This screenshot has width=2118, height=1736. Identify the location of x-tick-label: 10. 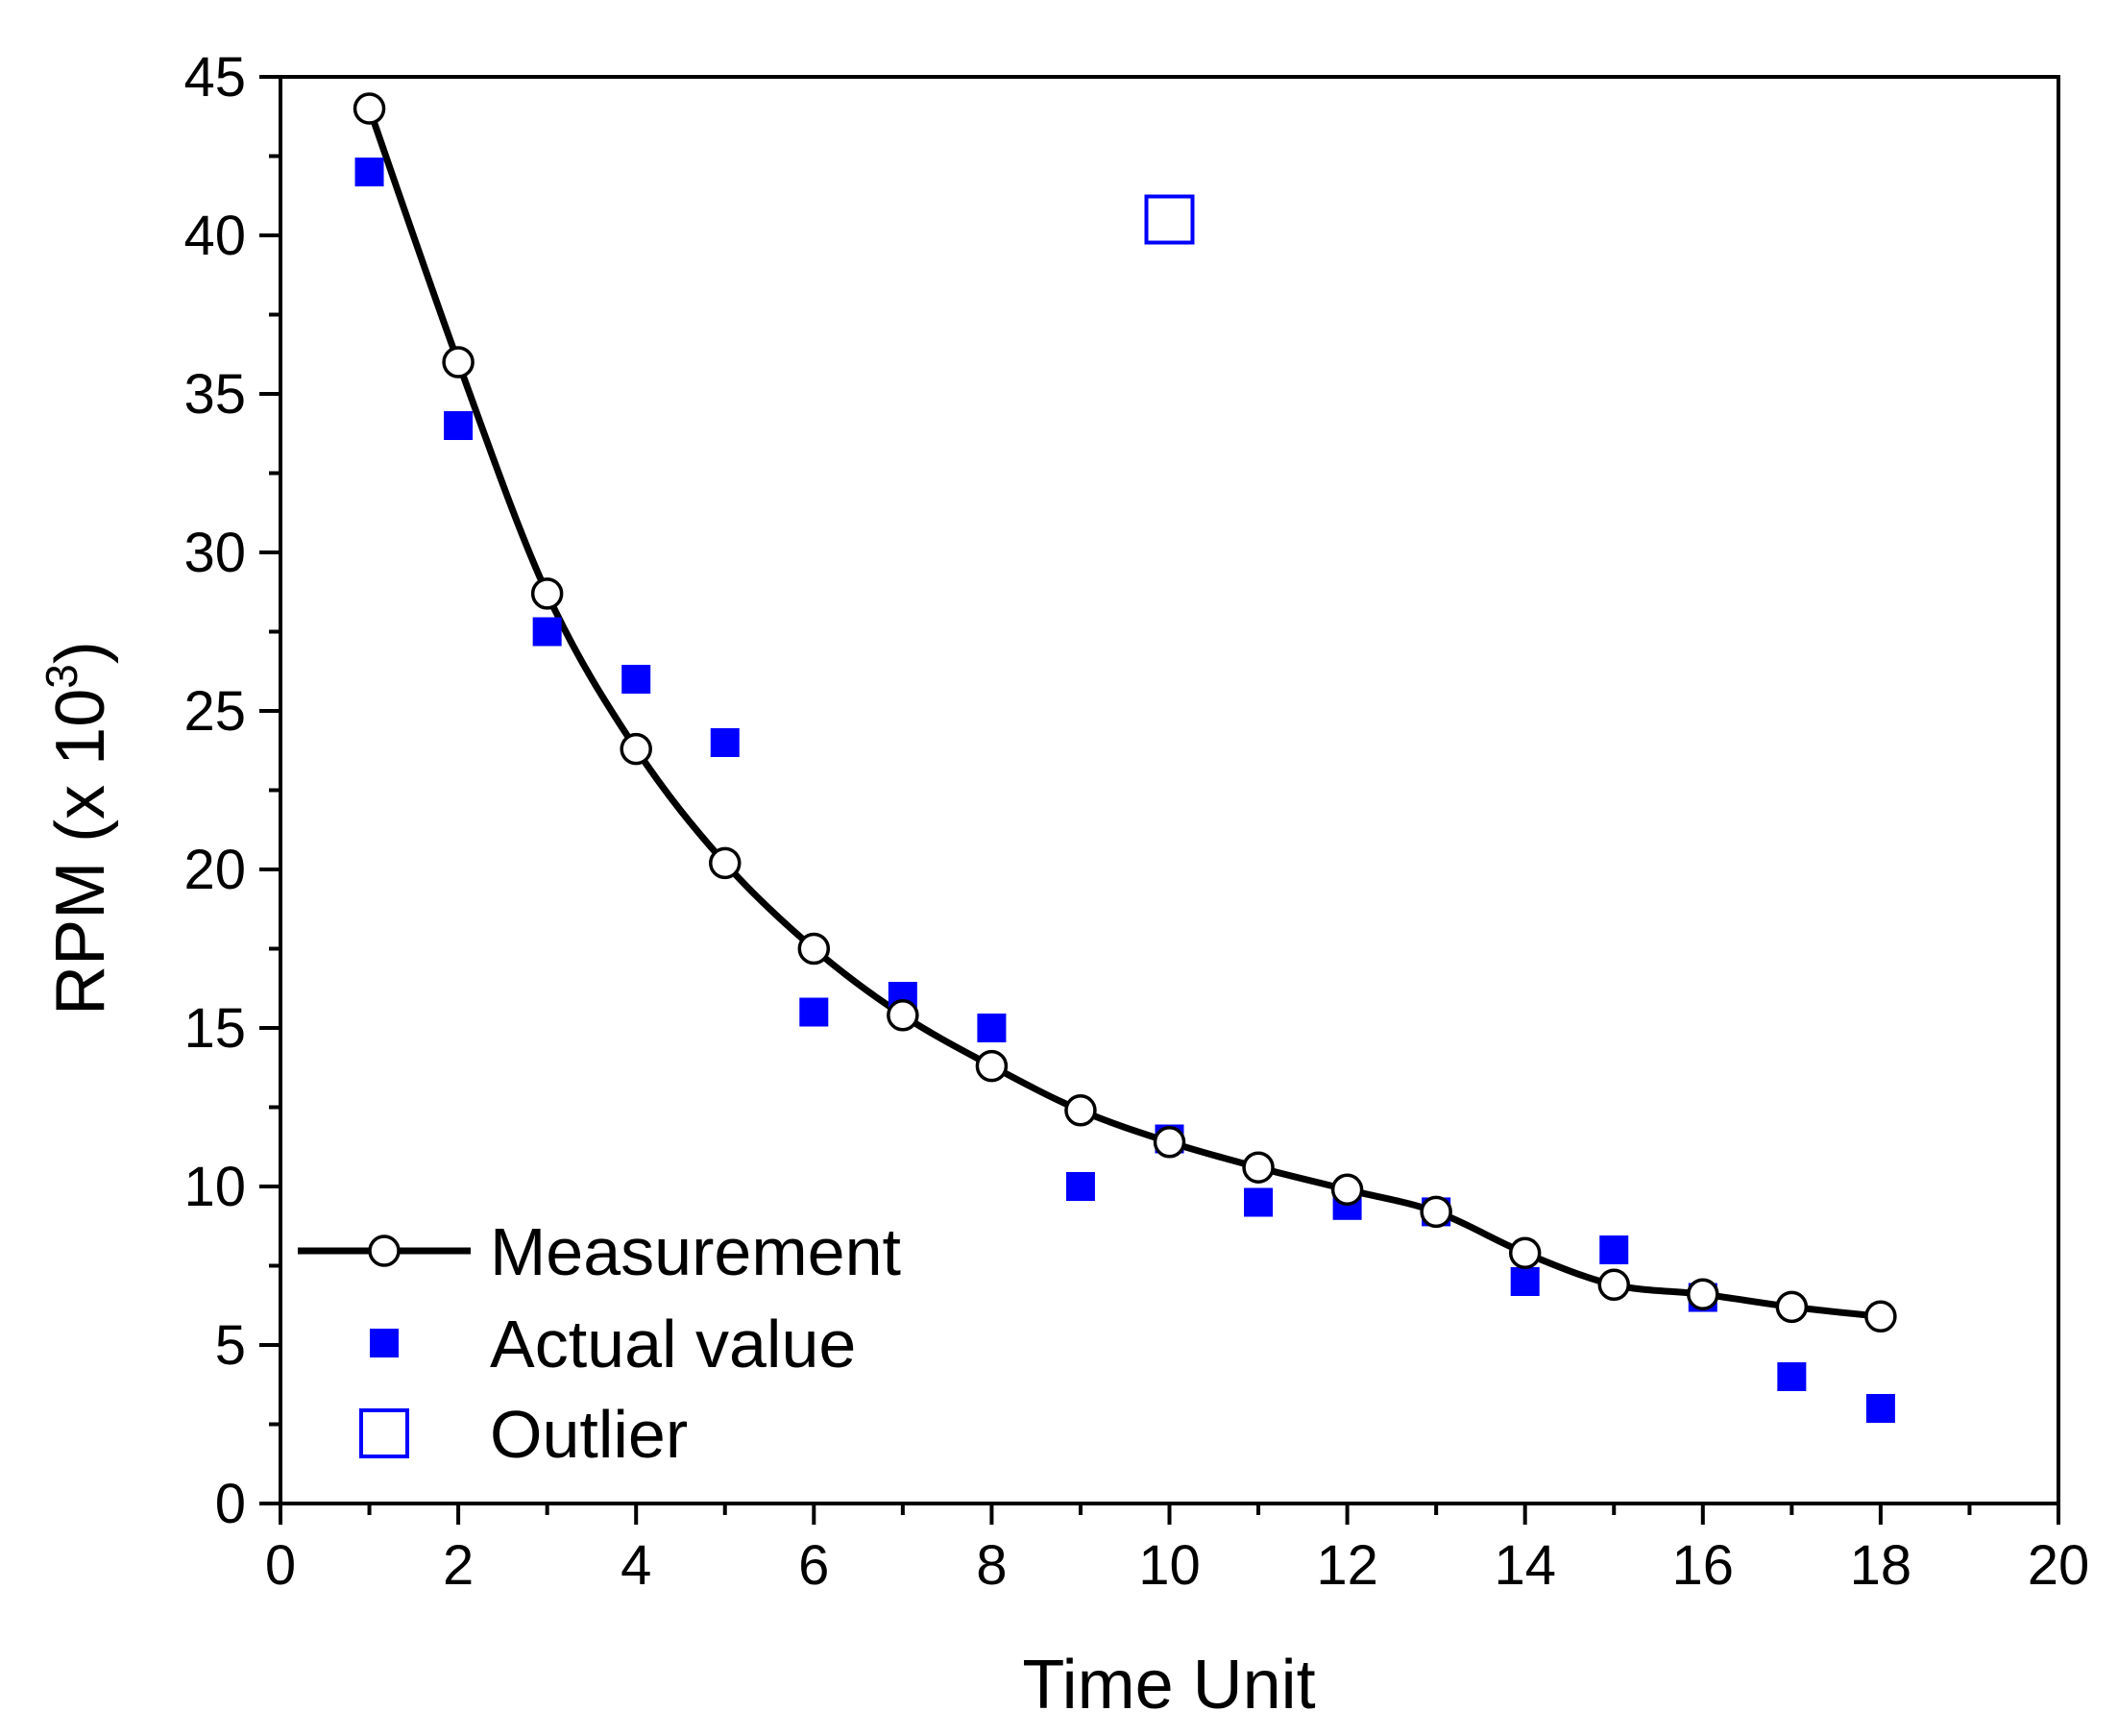
(1169, 1565).